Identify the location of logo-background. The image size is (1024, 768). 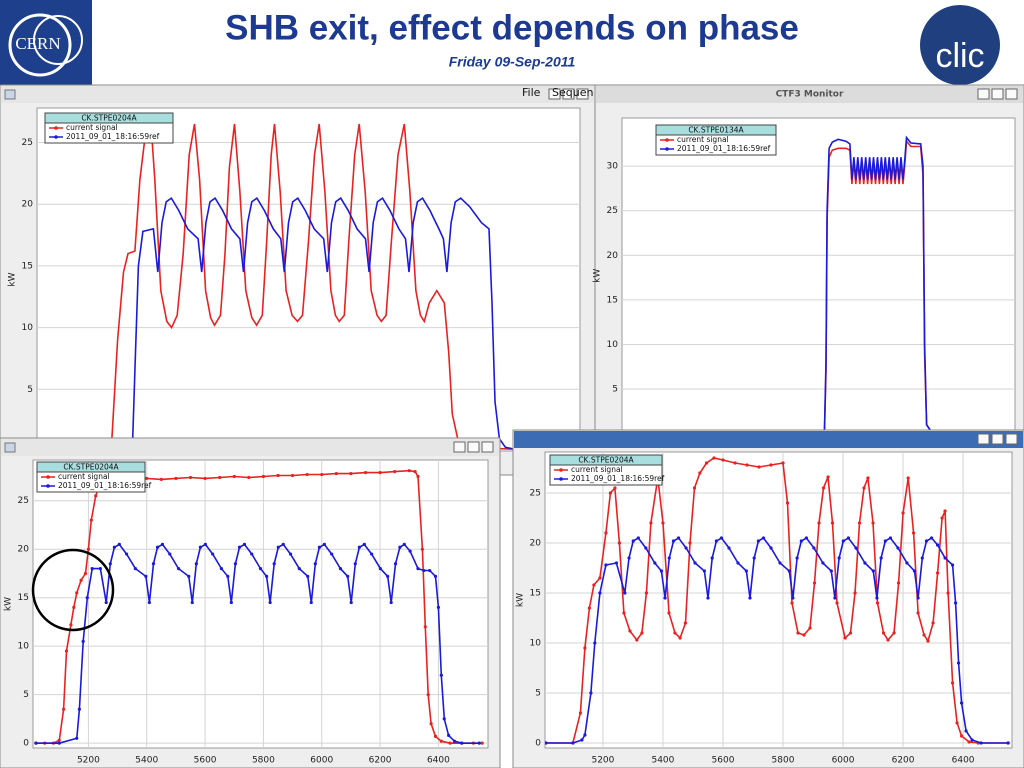
(960, 45).